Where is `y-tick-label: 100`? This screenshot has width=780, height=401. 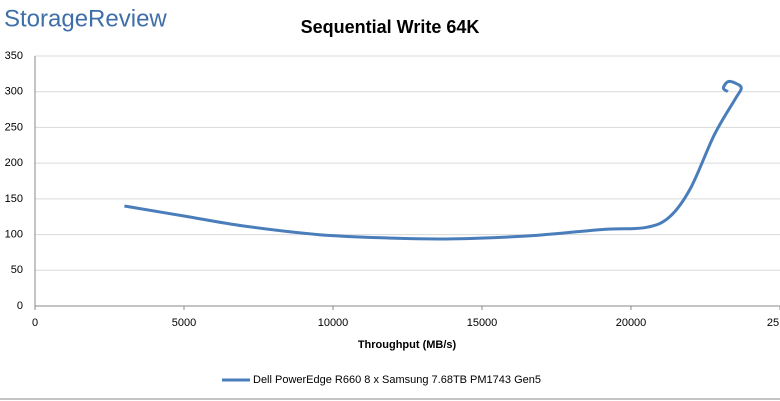 y-tick-label: 100 is located at coordinates (14, 234).